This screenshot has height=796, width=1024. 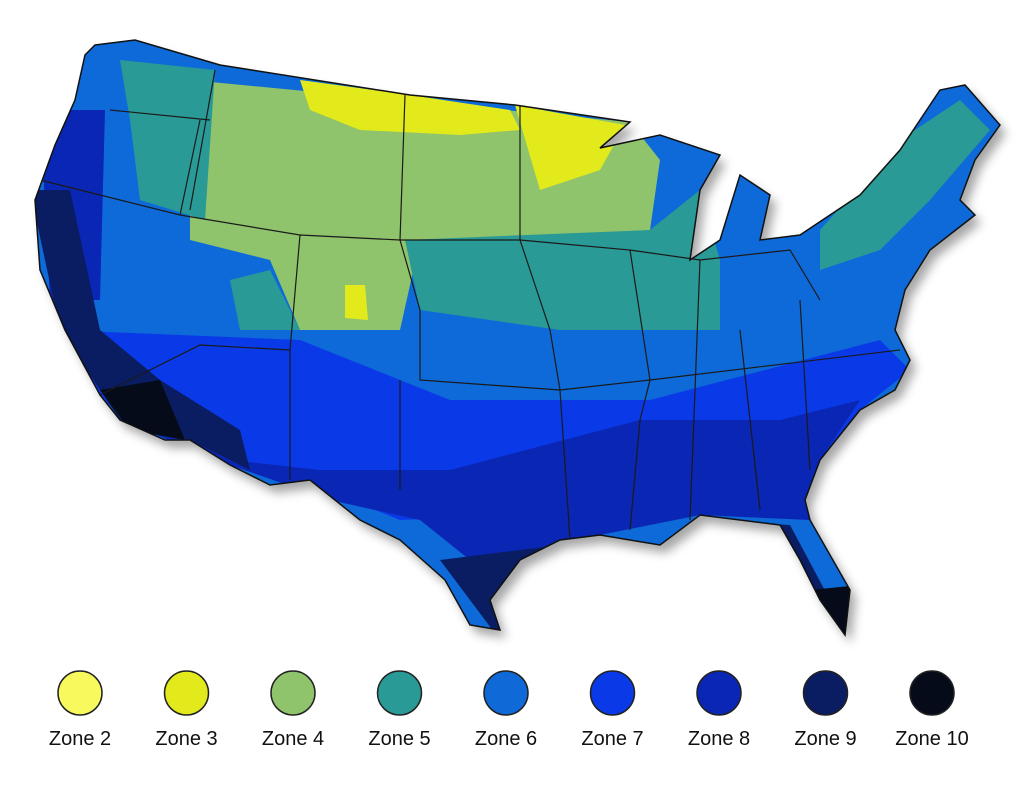 What do you see at coordinates (612, 739) in the screenshot?
I see `legend-label: Zone 7` at bounding box center [612, 739].